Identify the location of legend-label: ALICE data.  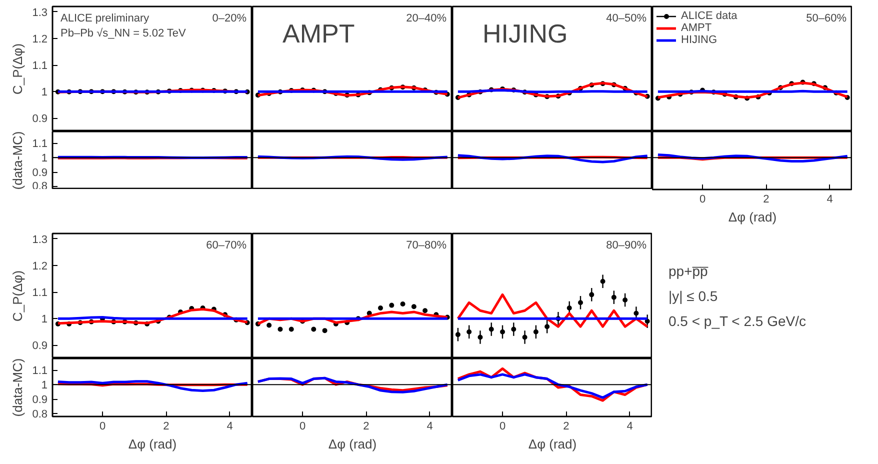
(709, 16).